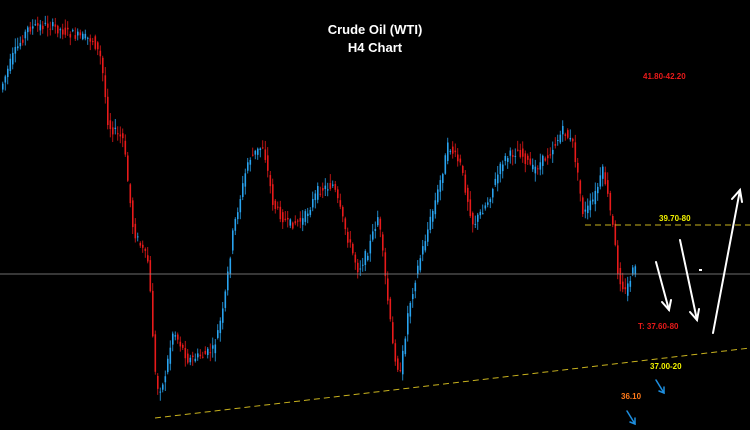 This screenshot has width=750, height=430. I want to click on price-marker, so click(700, 270).